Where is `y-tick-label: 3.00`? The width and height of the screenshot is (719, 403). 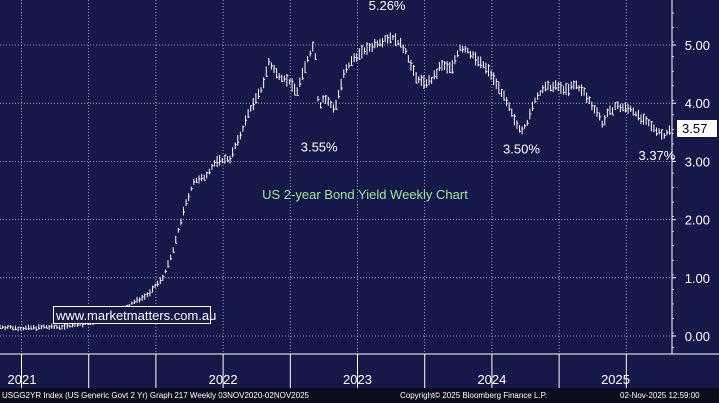 y-tick-label: 3.00 is located at coordinates (697, 161).